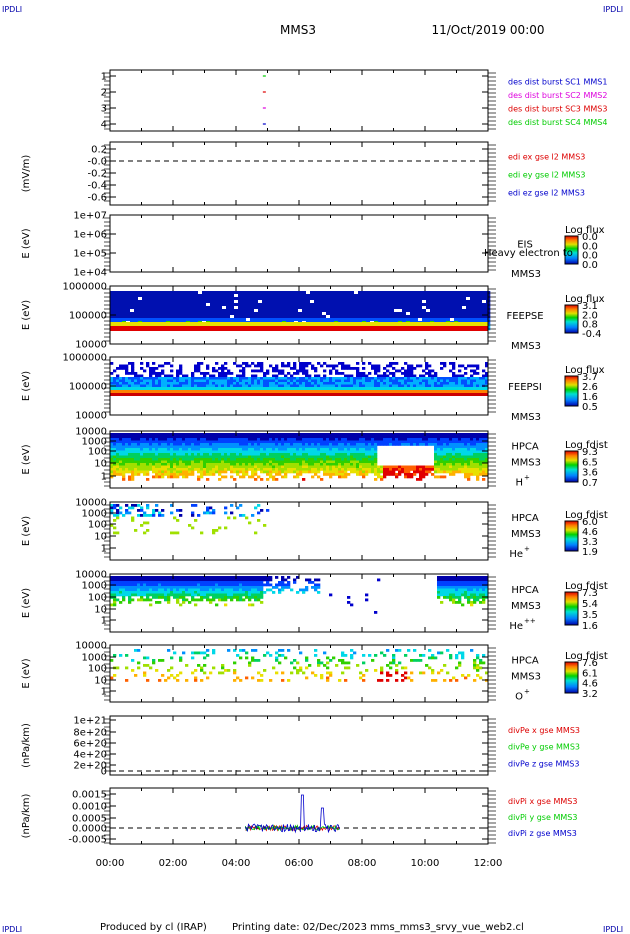 The height and width of the screenshot is (934, 630). Describe the element at coordinates (585, 299) in the screenshot. I see `colorbar-title: Log flux` at that location.